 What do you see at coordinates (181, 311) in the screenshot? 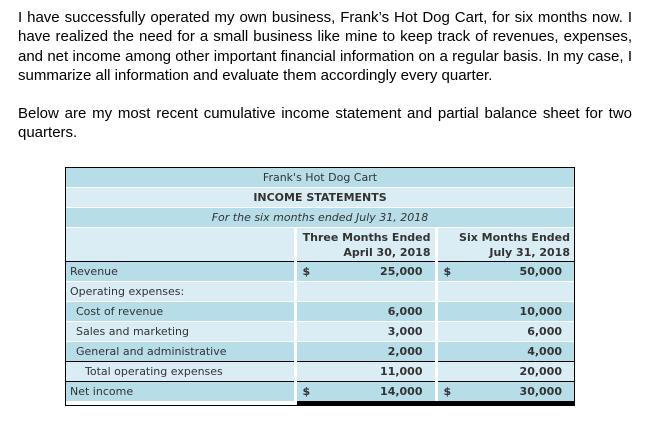
I see `row-label: Cost of revenue` at bounding box center [181, 311].